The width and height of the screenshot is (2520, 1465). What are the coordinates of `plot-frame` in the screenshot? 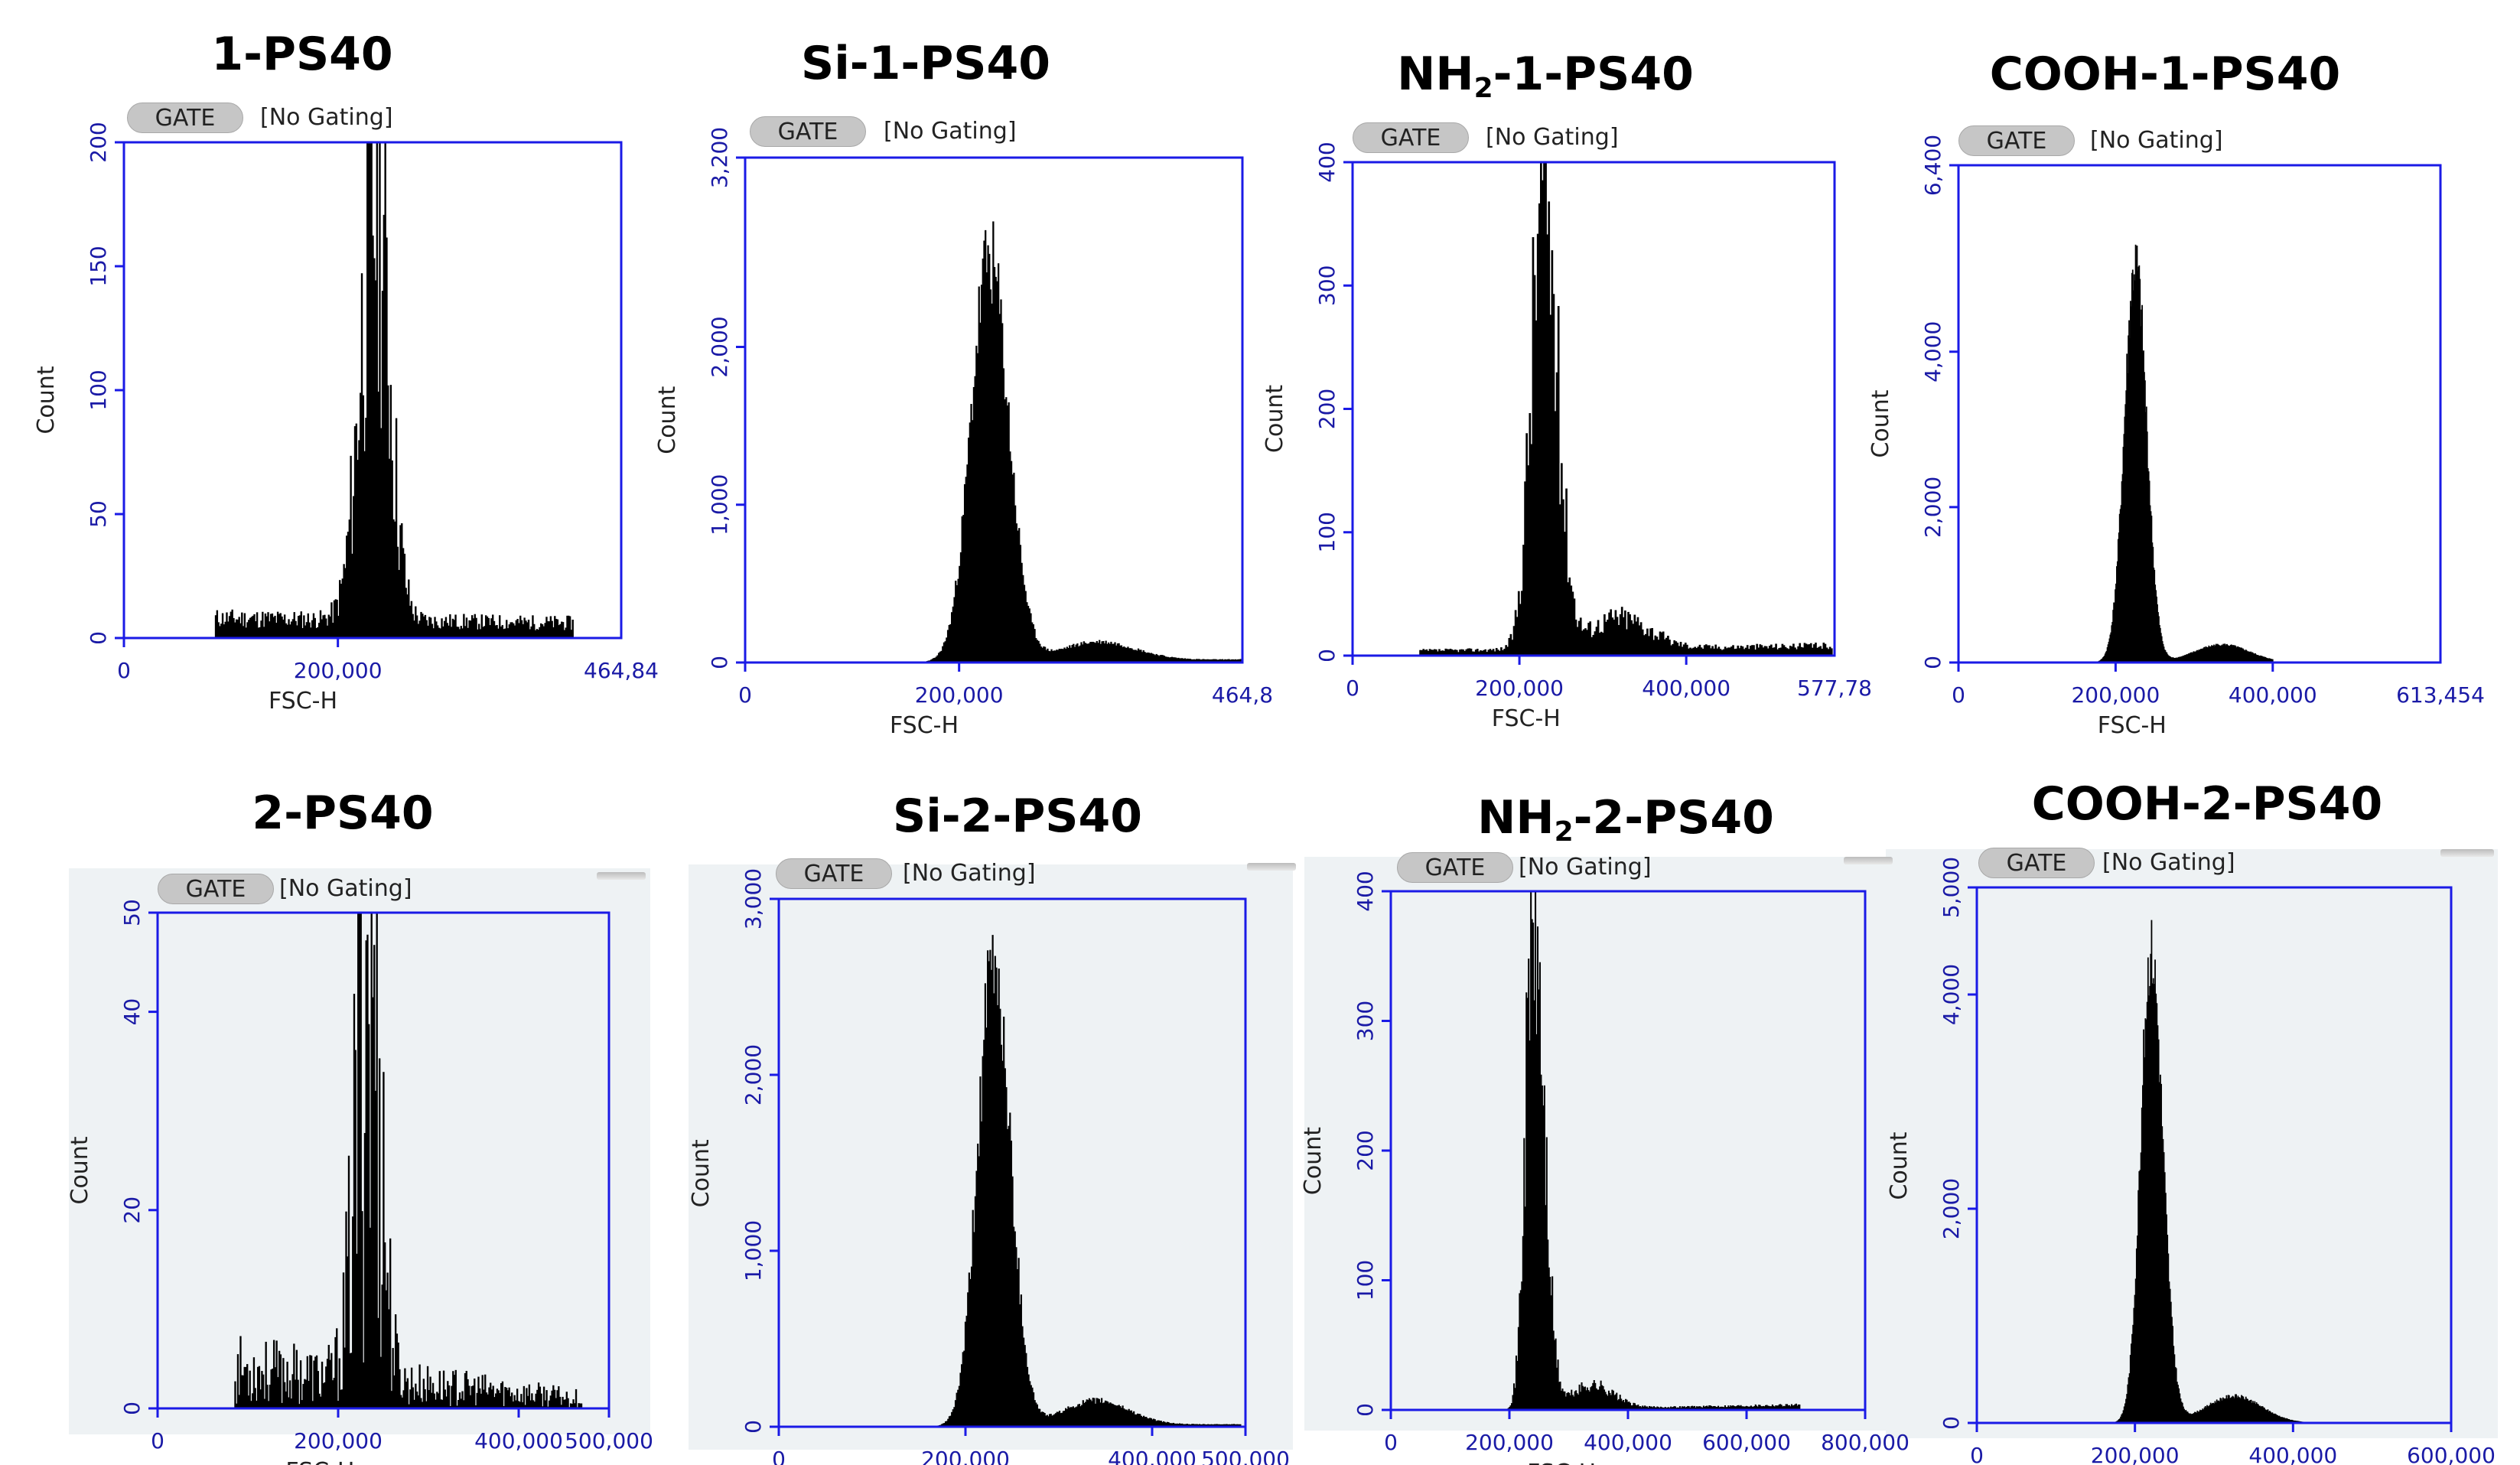 It's located at (1628, 1150).